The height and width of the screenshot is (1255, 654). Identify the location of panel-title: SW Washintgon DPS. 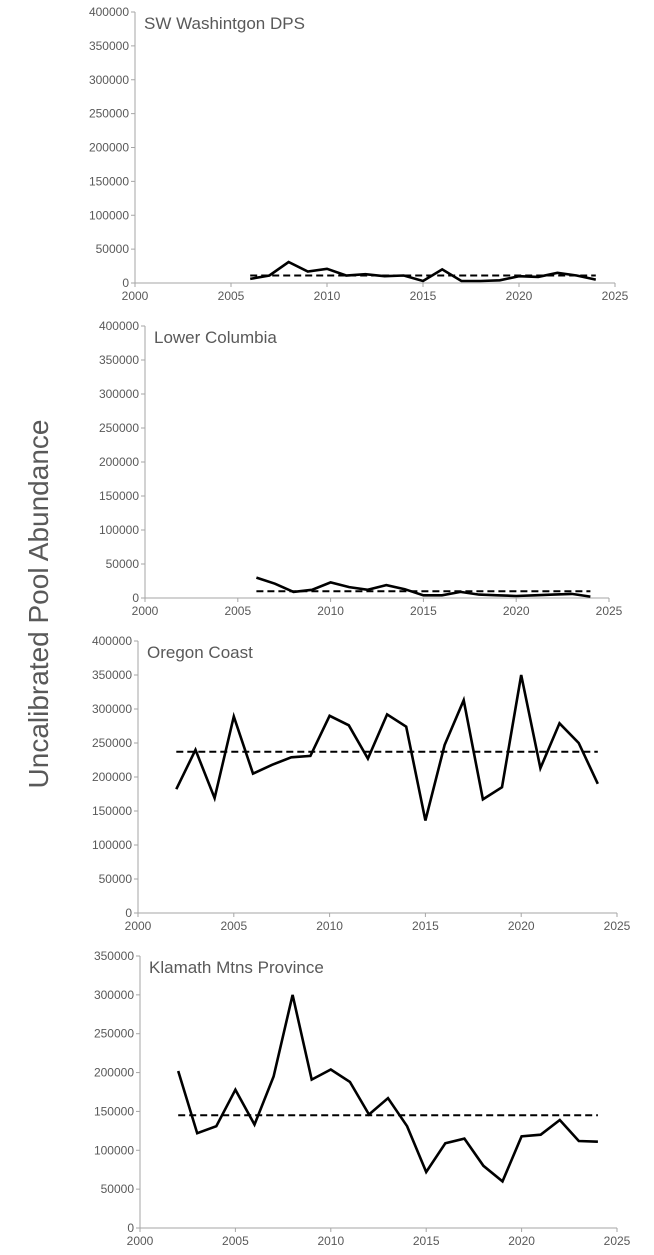
(224, 23).